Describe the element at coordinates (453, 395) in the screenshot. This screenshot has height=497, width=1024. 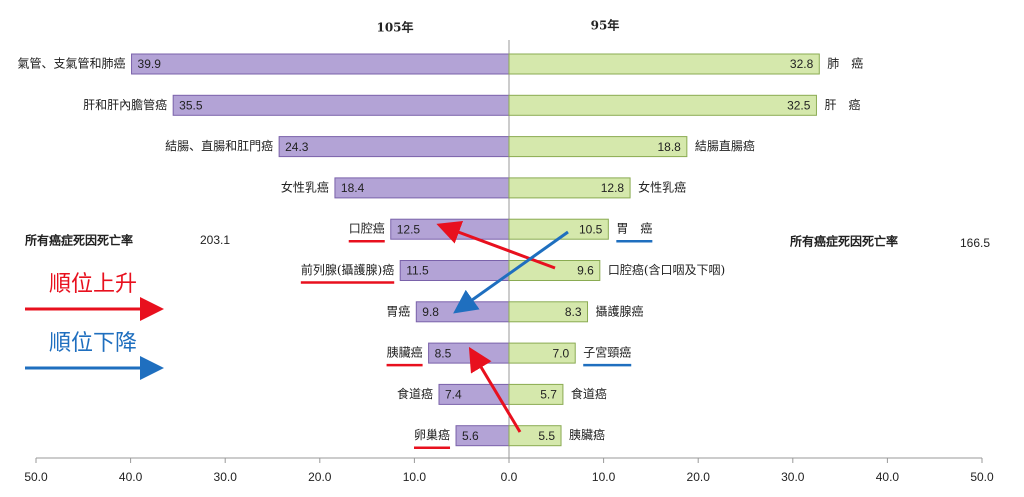
I see `value-label: 7.4` at that location.